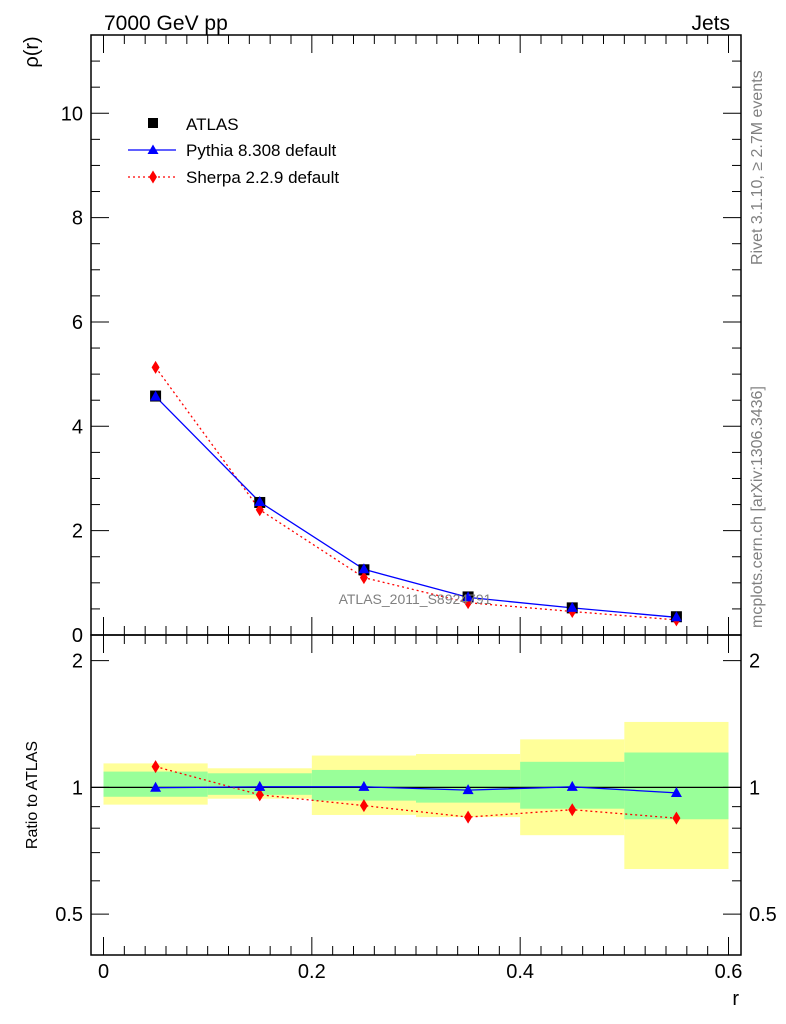  I want to click on uncertainty-band-inner, so click(676, 786).